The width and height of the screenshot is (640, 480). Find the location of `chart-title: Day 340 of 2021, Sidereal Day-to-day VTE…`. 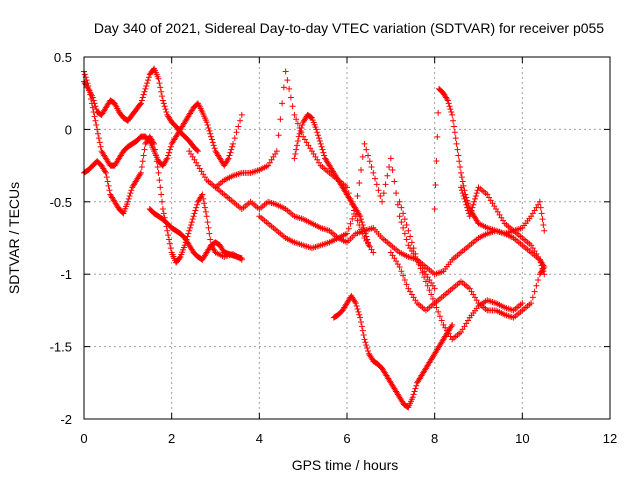

chart-title: Day 340 of 2021, Sidereal Day-to-day VTE… is located at coordinates (349, 28).